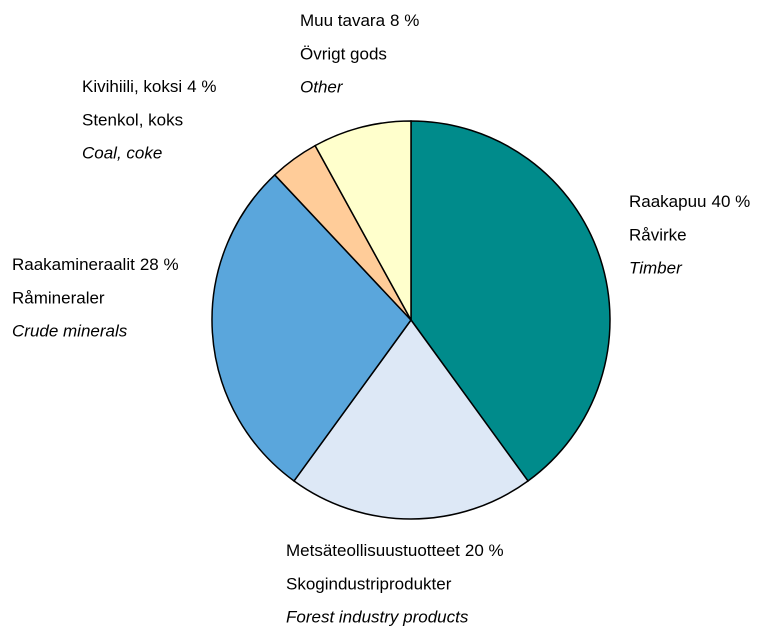 This screenshot has height=627, width=777. What do you see at coordinates (373, 550) in the screenshot?
I see `category-name: Metsäteollisuustuotteet` at bounding box center [373, 550].